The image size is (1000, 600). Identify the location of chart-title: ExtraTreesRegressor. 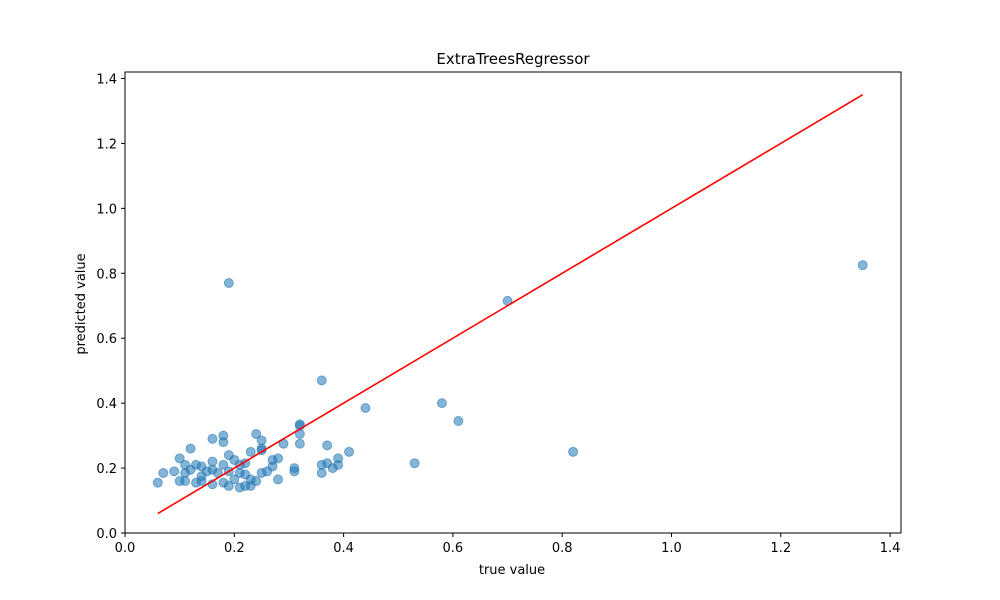
(513, 59).